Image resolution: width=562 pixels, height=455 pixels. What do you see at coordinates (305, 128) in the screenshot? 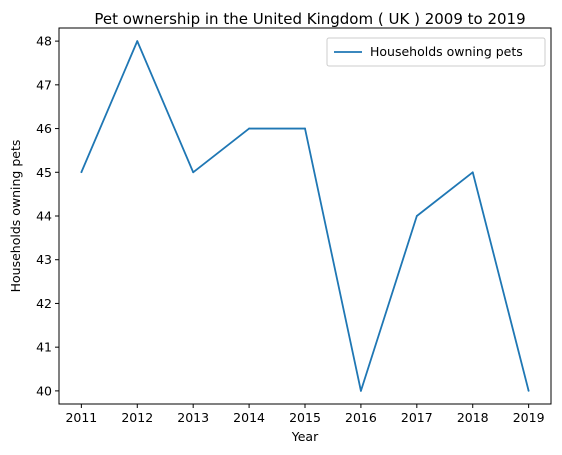
I see `data-point-2015` at bounding box center [305, 128].